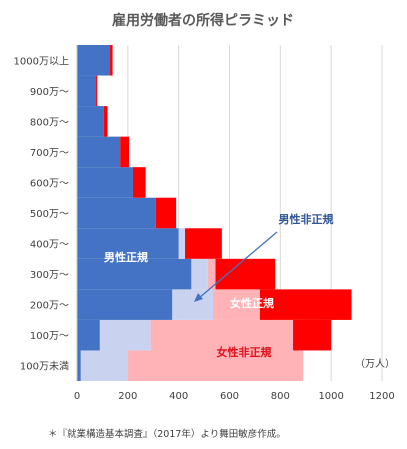 The width and height of the screenshot is (407, 449). Describe the element at coordinates (49, 122) in the screenshot. I see `y-tick-label-8: 800万～` at that location.